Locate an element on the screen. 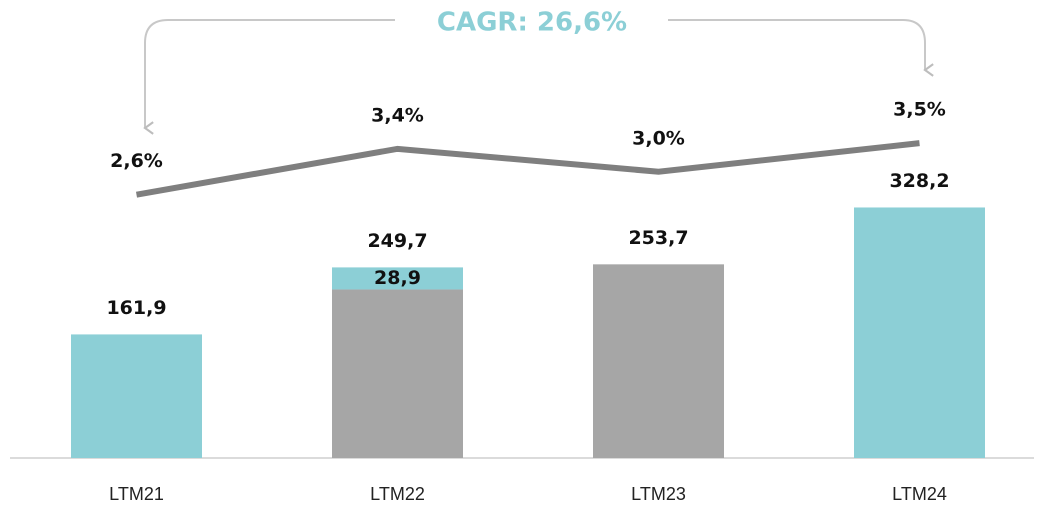 This screenshot has height=506, width=1044. total-label: 249,7 is located at coordinates (397, 241).